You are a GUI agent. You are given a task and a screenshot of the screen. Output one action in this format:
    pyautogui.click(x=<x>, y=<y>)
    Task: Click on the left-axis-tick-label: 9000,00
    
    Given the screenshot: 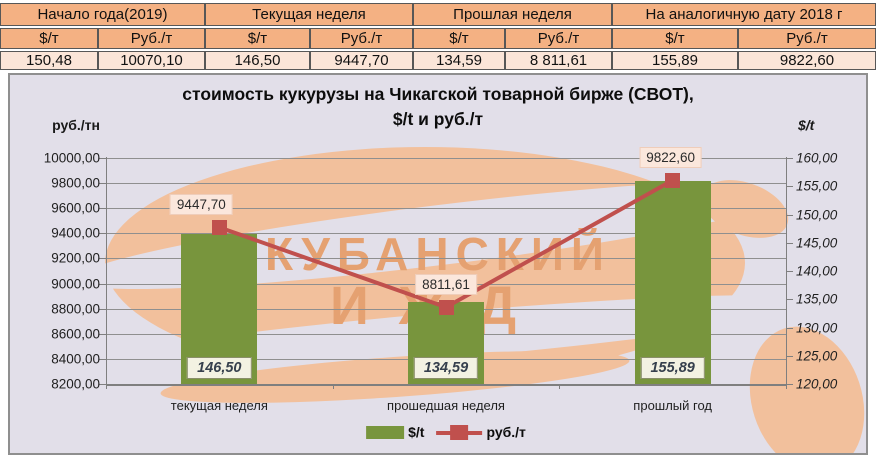 What is the action you would take?
    pyautogui.click(x=75, y=284)
    